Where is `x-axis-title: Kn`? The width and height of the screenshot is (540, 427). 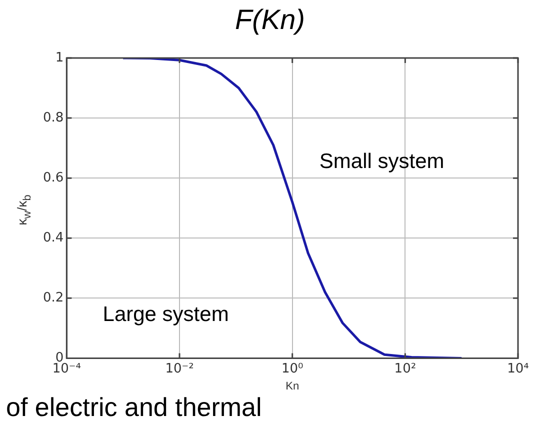
x-axis-title: Kn is located at coordinates (293, 386).